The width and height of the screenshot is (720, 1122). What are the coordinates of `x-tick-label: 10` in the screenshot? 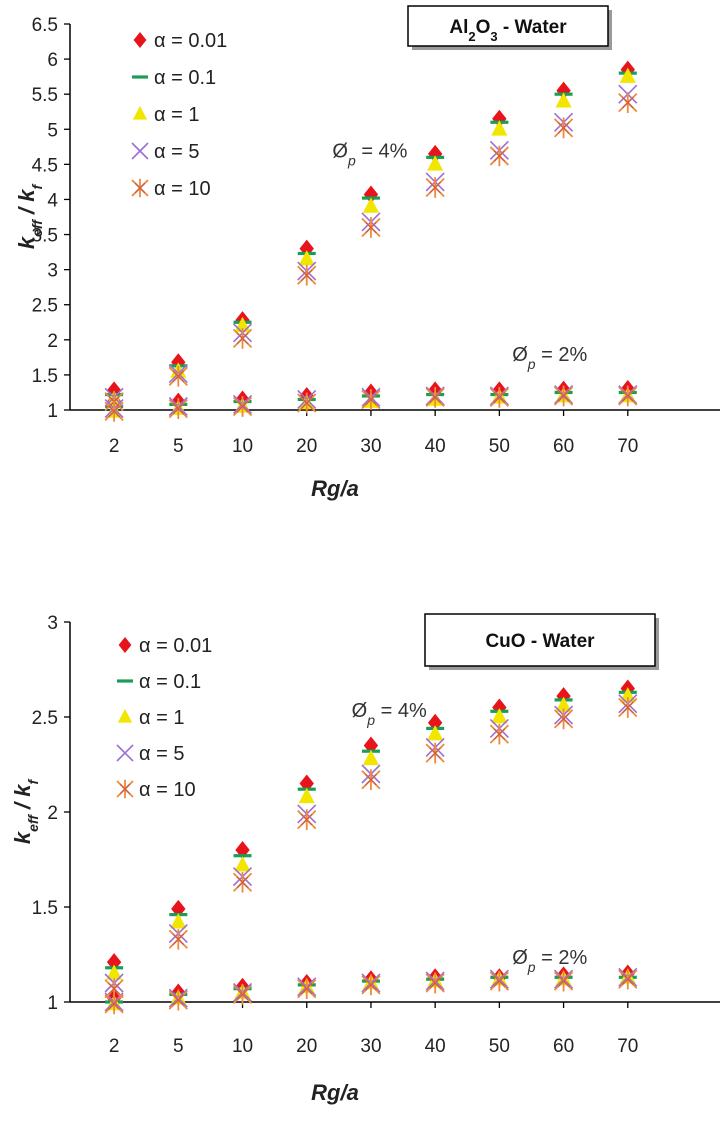 It's located at (242, 446).